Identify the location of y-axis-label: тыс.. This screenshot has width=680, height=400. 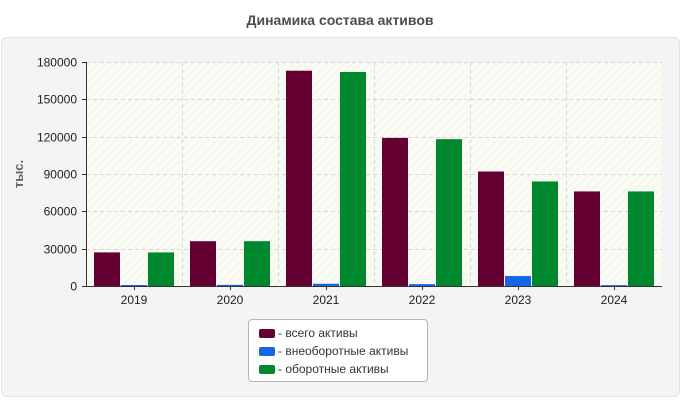
(18, 174).